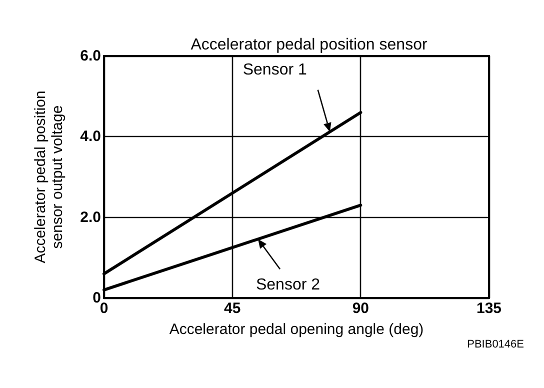 The width and height of the screenshot is (544, 388). What do you see at coordinates (274, 69) in the screenshot?
I see `text: Sensor 1` at bounding box center [274, 69].